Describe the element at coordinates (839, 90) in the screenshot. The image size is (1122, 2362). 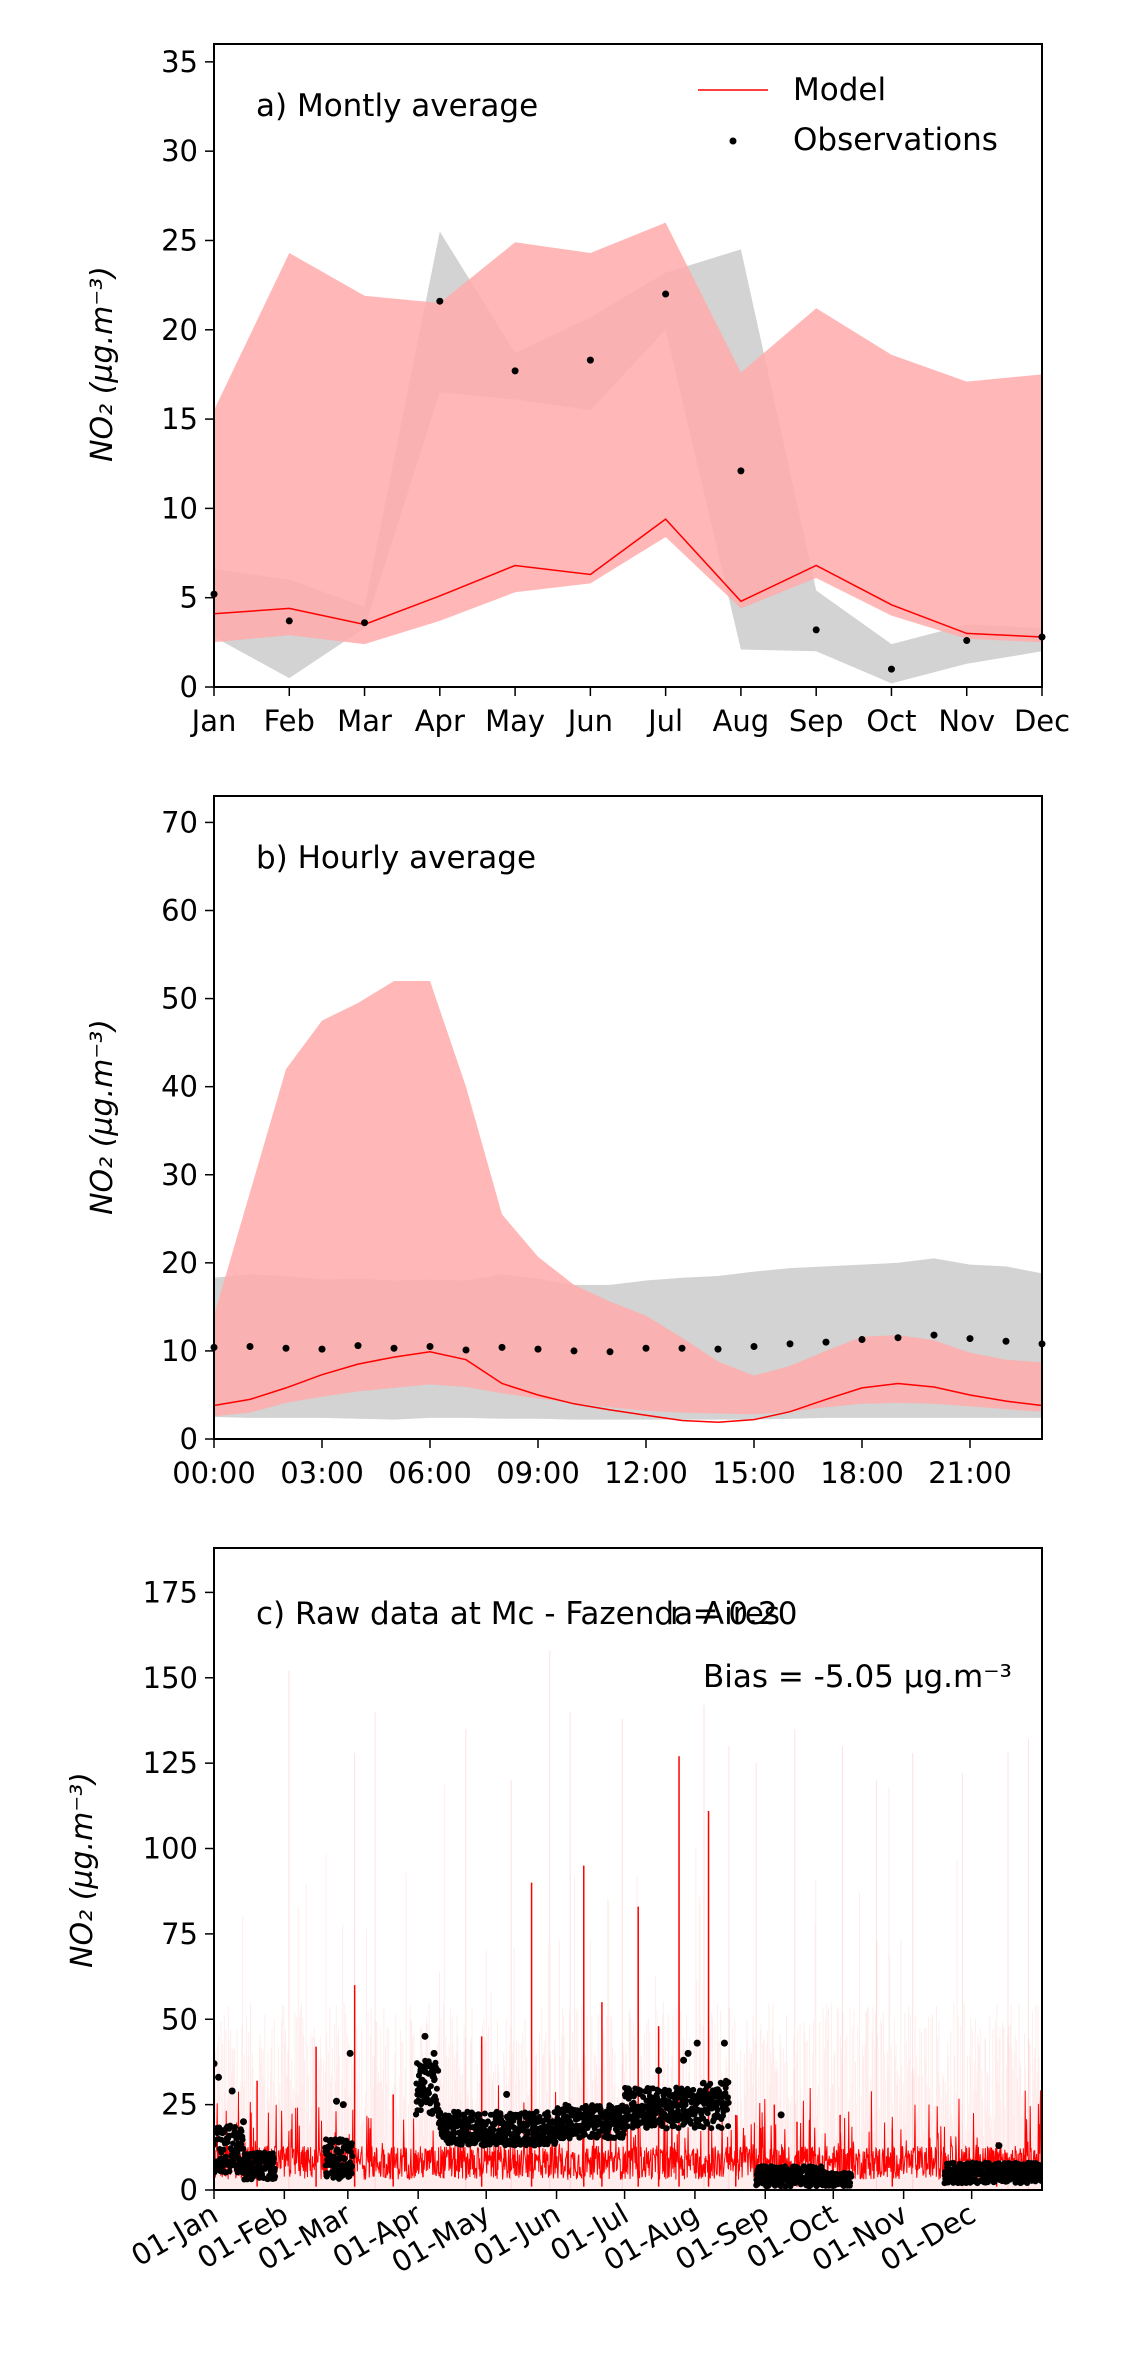
I see `legend-model-label: Model` at that location.